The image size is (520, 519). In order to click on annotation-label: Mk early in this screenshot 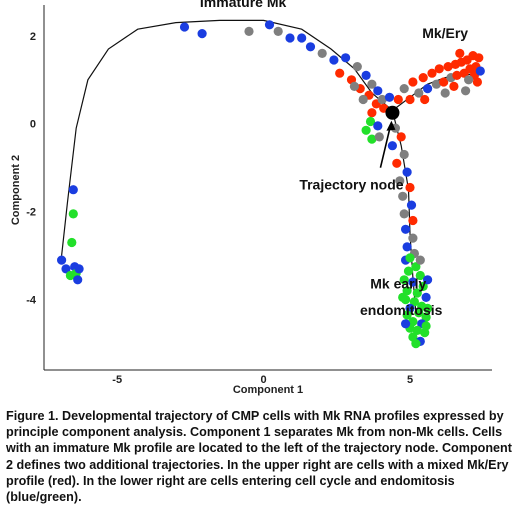, I will do `click(398, 284)`.